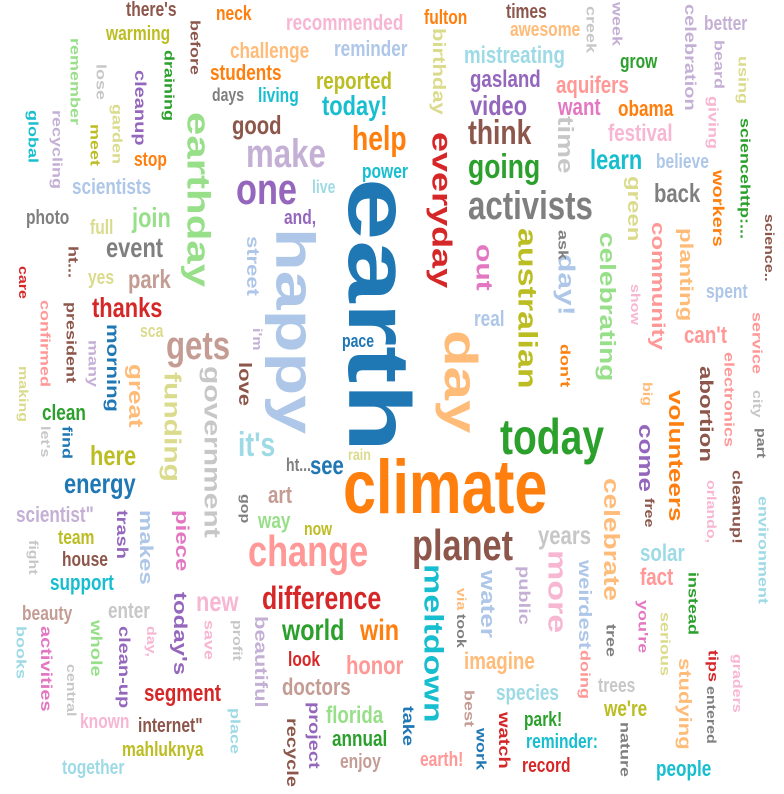 This screenshot has width=784, height=794. Describe the element at coordinates (442, 760) in the screenshot. I see `word-earth-excl: earth!` at that location.